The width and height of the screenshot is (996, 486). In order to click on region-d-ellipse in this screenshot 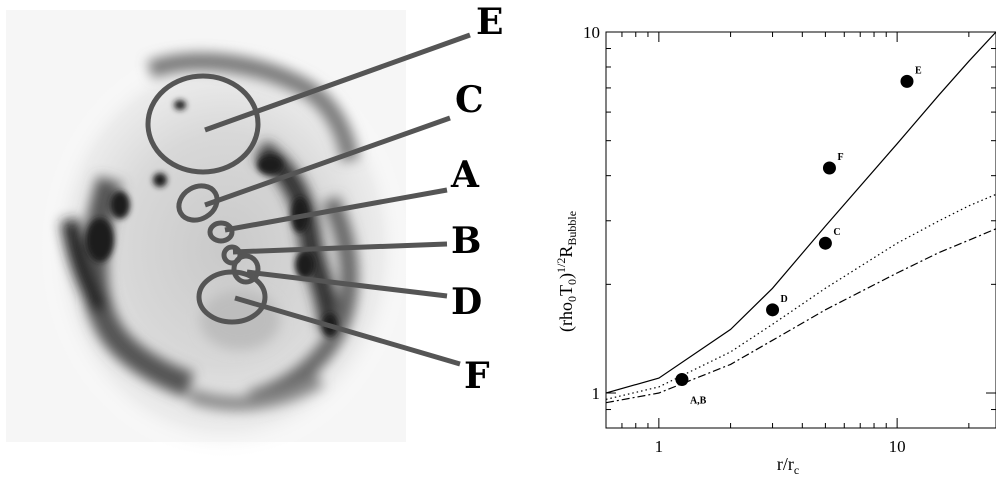, I will do `click(246, 269)`.